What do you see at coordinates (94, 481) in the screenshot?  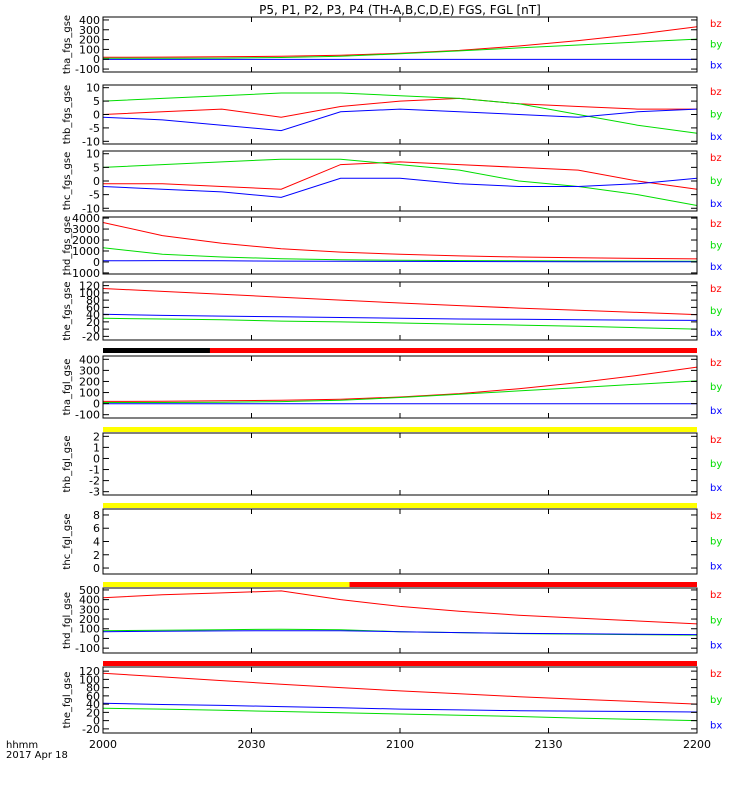 I see `y-tick-label: -2` at bounding box center [94, 481].